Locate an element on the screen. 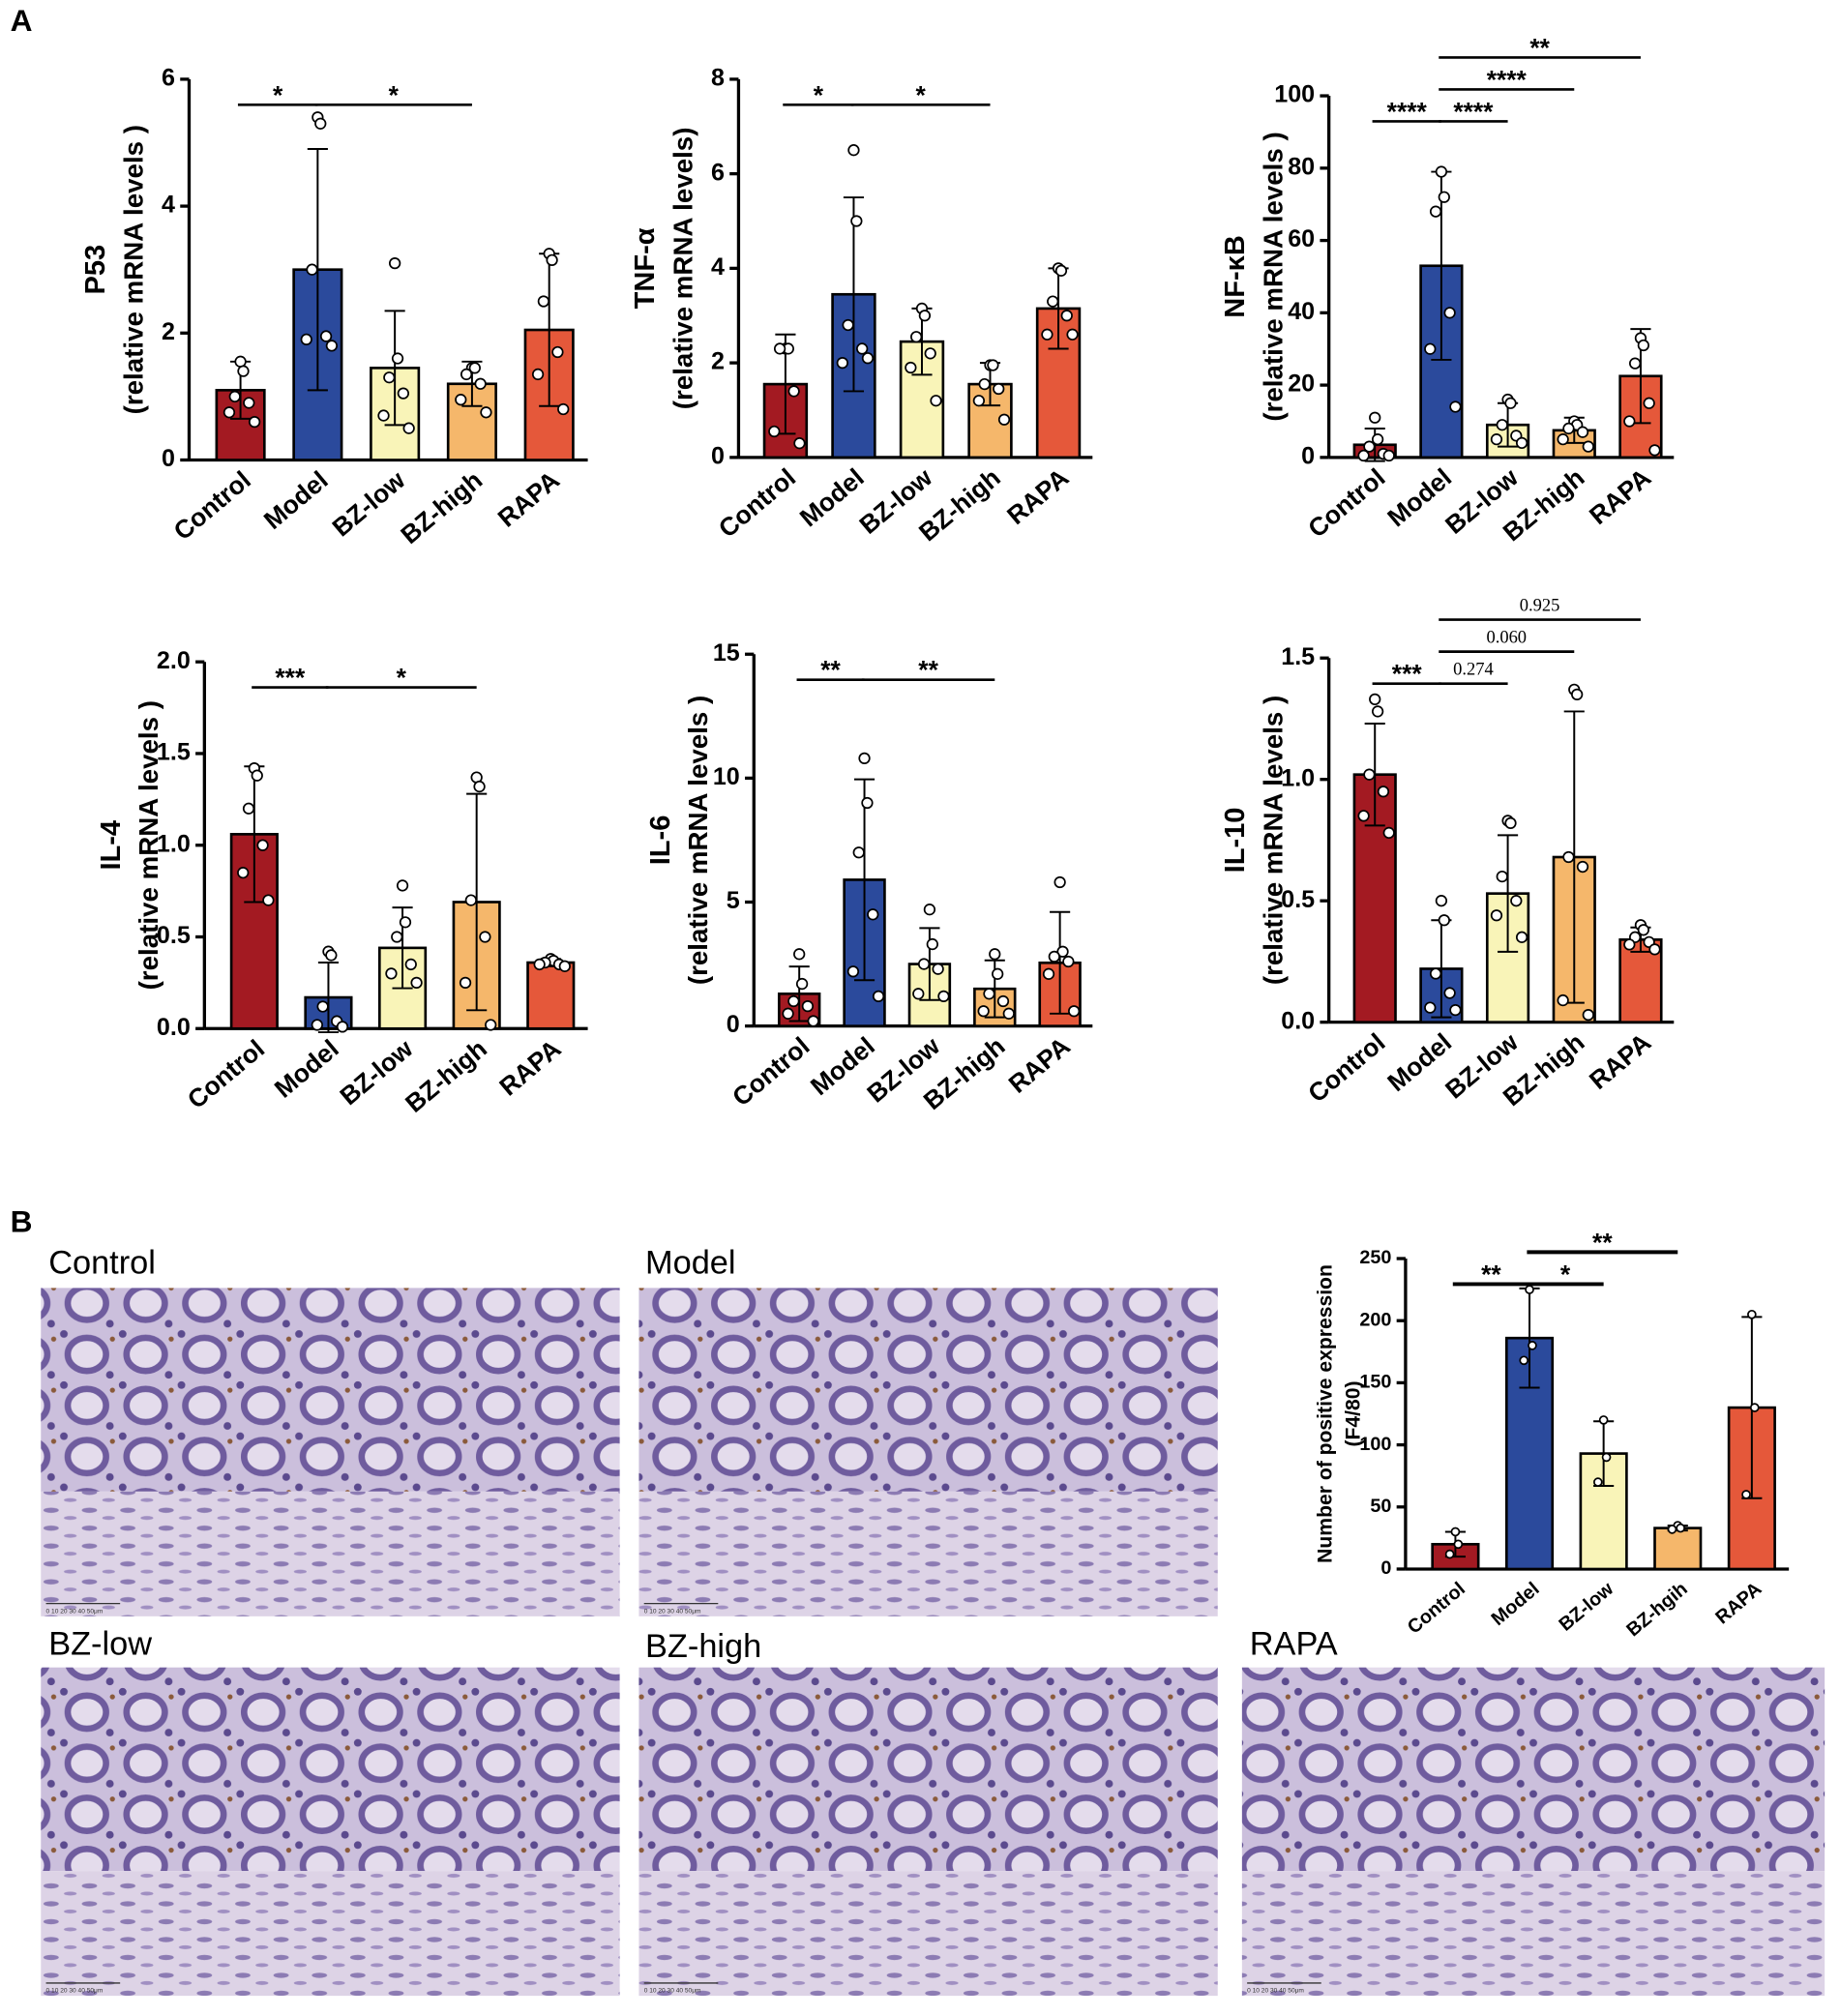 This screenshot has width=1840, height=2016. significance-label: **** is located at coordinates (1407, 113).